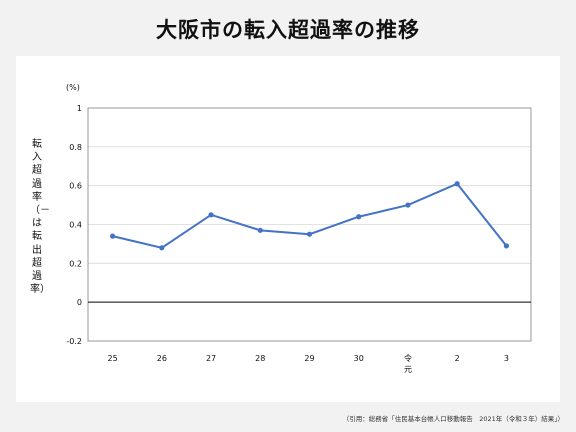  I want to click on y-tick-label: 0.2, so click(75, 263).